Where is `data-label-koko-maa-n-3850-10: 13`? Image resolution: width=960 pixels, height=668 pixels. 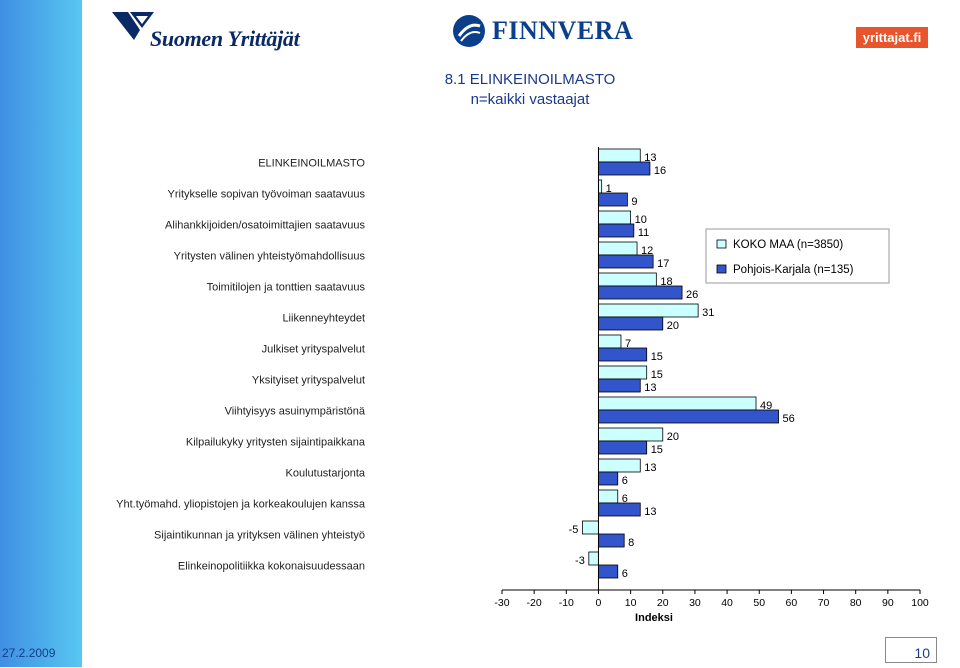
data-label-koko-maa-n-3850-10: 13 is located at coordinates (650, 468).